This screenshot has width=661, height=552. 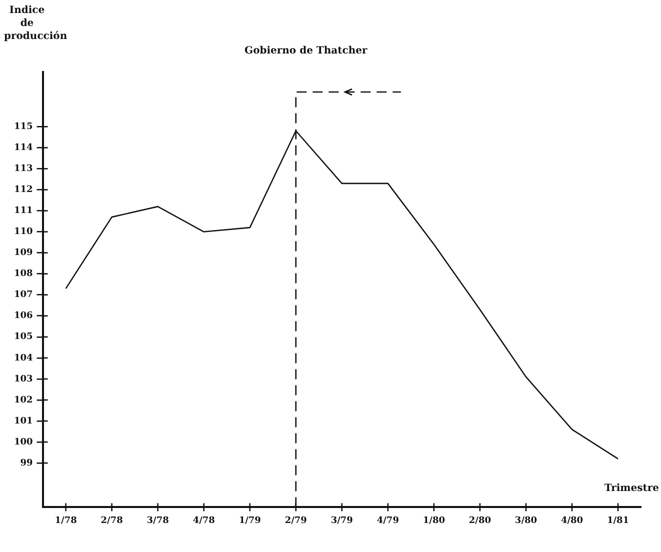 What do you see at coordinates (26, 463) in the screenshot?
I see `y-tick-label: 99` at bounding box center [26, 463].